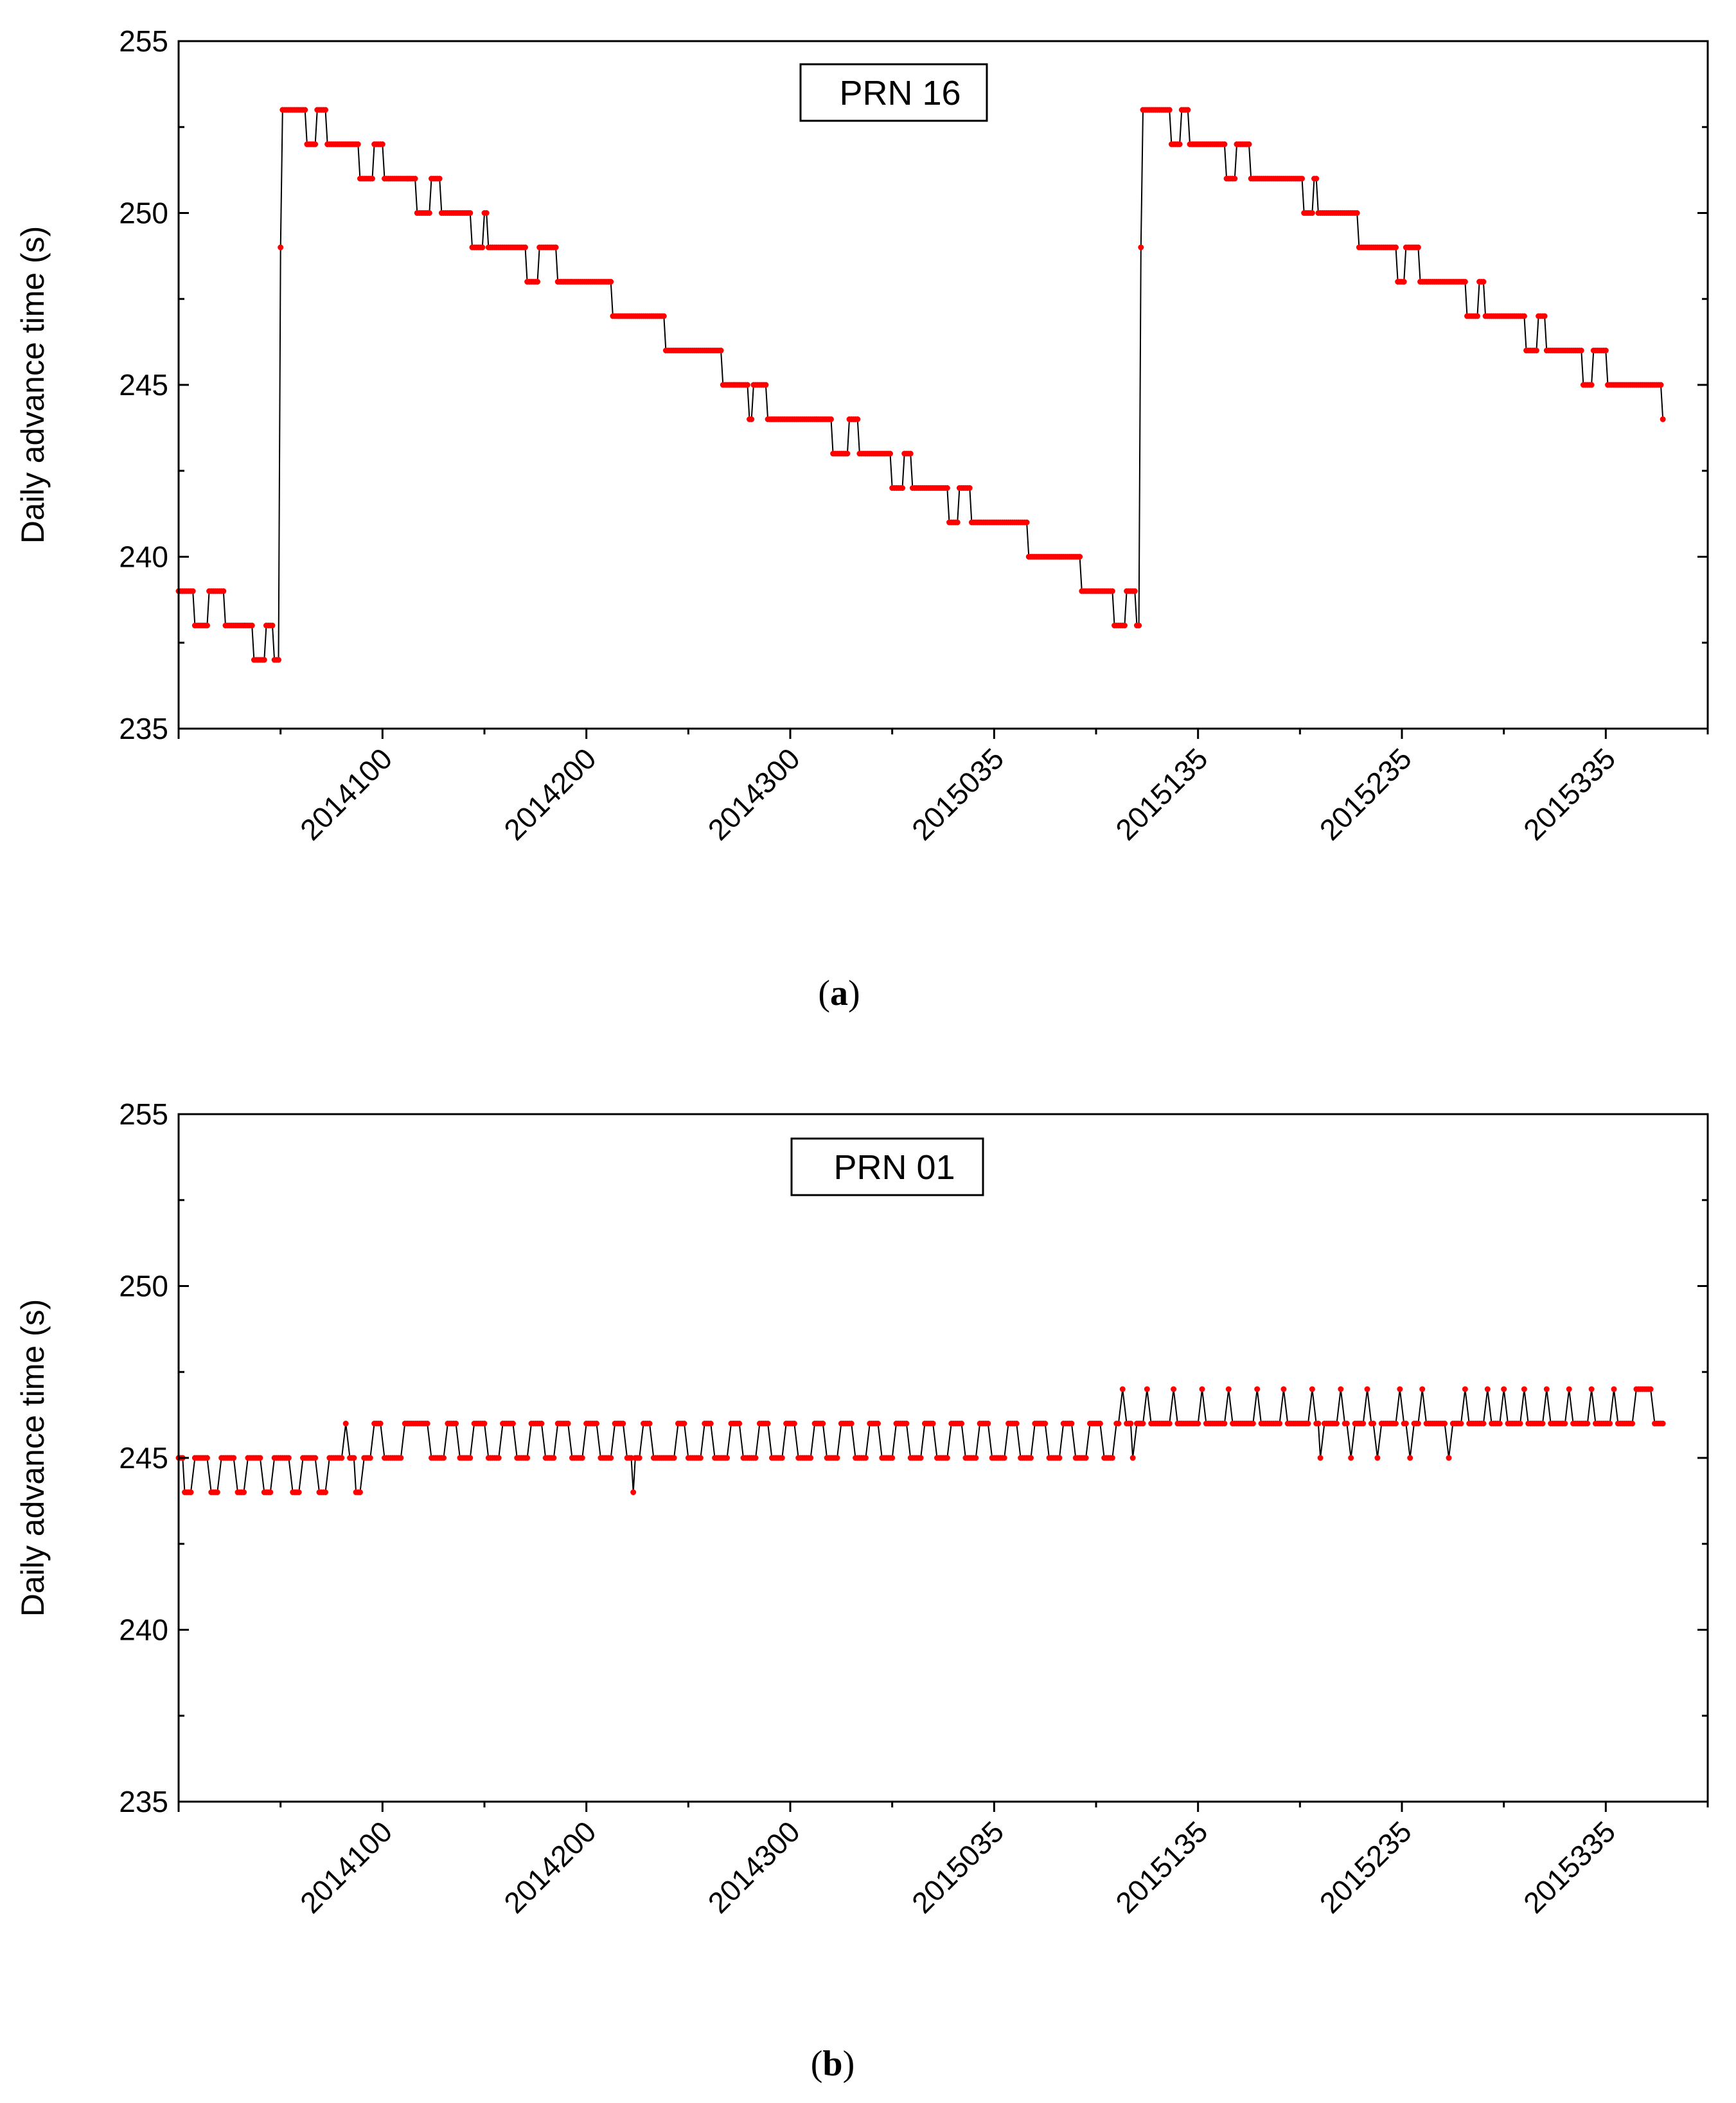 The image size is (1736, 2103). I want to click on legend-label: PRN 01, so click(894, 1167).